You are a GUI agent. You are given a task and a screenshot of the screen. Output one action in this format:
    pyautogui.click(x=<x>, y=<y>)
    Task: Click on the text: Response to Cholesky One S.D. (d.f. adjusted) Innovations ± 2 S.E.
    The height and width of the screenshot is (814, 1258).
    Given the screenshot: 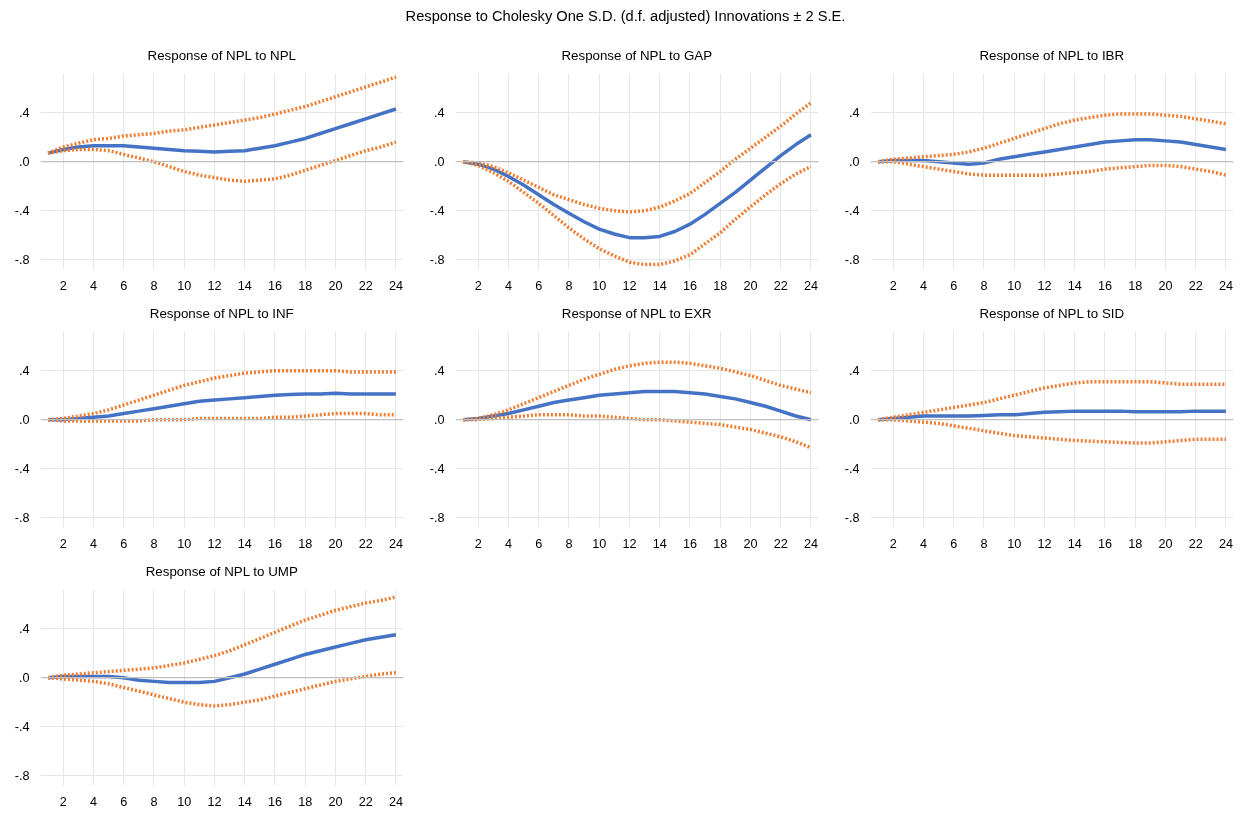 What is the action you would take?
    pyautogui.click(x=625, y=15)
    